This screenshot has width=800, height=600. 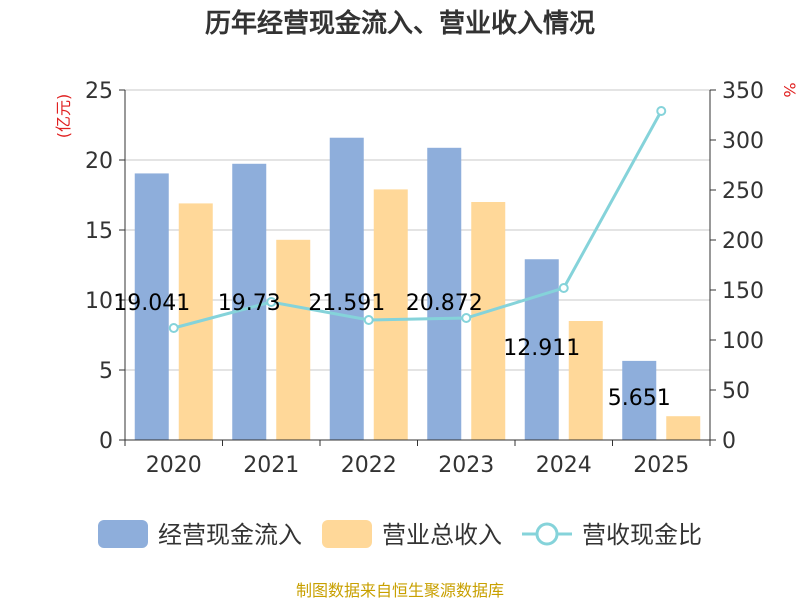 I want to click on right-axis-tick-label: 0, so click(x=729, y=441).